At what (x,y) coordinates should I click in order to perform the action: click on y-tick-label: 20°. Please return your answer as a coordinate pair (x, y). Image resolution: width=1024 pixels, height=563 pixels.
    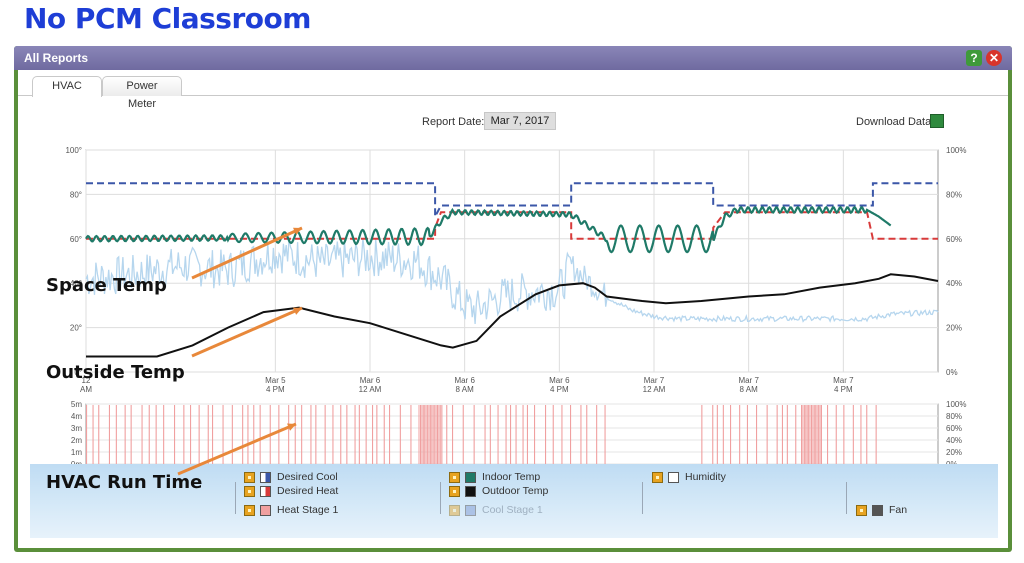
    Looking at the image, I should click on (76, 328).